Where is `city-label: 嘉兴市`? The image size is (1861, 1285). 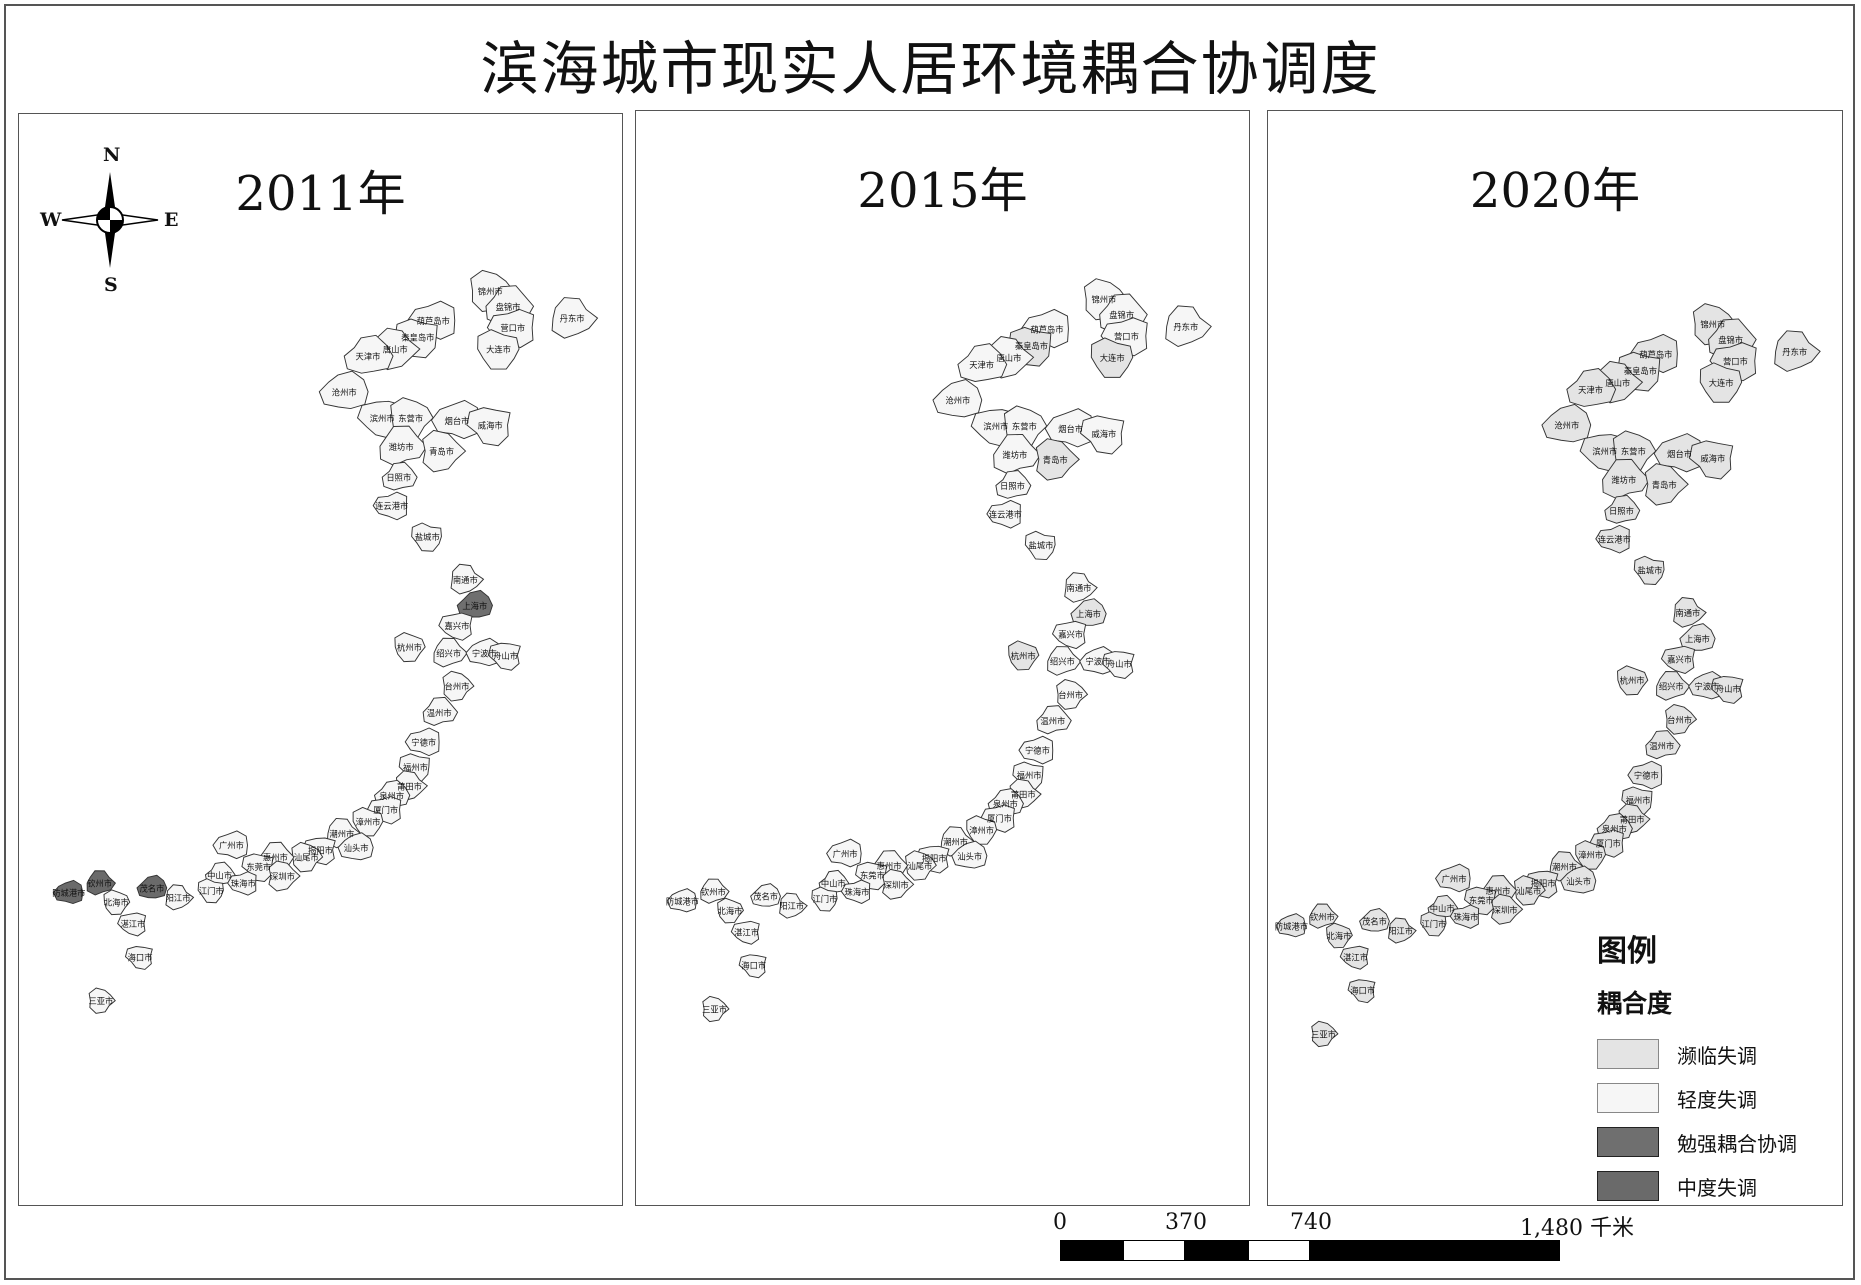
city-label: 嘉兴市 is located at coordinates (457, 626).